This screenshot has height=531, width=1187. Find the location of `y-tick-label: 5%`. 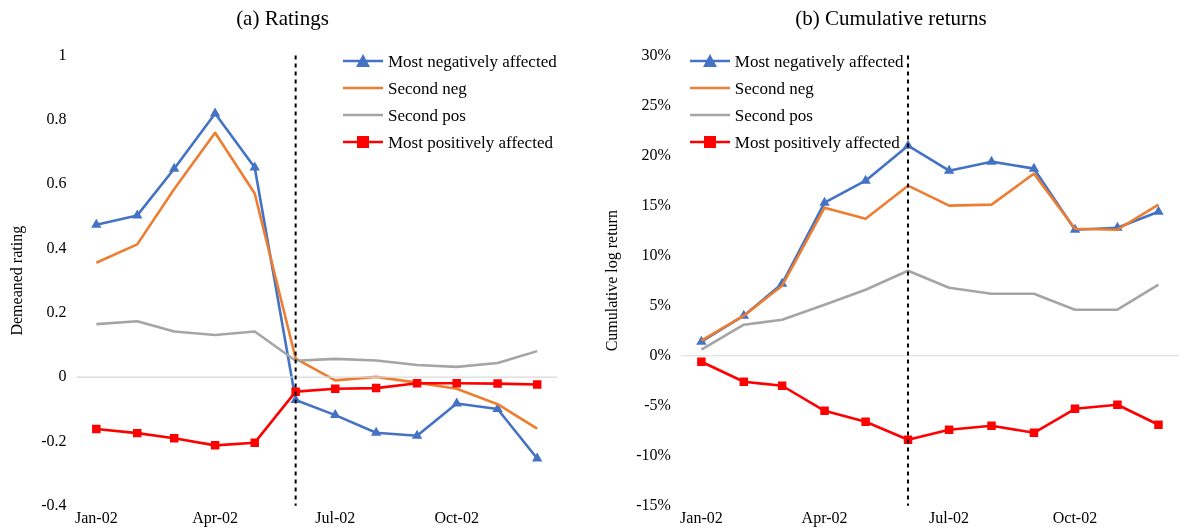

y-tick-label: 5% is located at coordinates (660, 304).